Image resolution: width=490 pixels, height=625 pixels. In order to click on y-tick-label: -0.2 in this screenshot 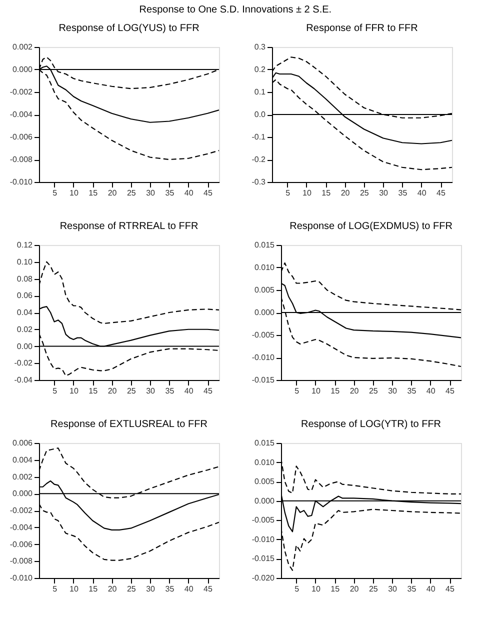, I will do `click(259, 159)`.